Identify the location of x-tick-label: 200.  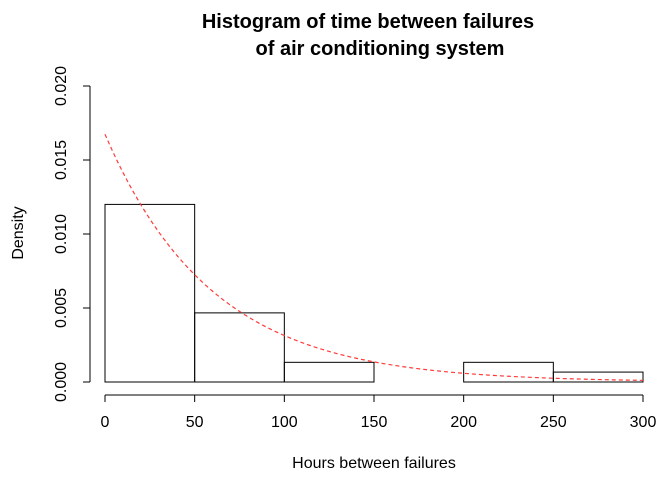
(463, 422).